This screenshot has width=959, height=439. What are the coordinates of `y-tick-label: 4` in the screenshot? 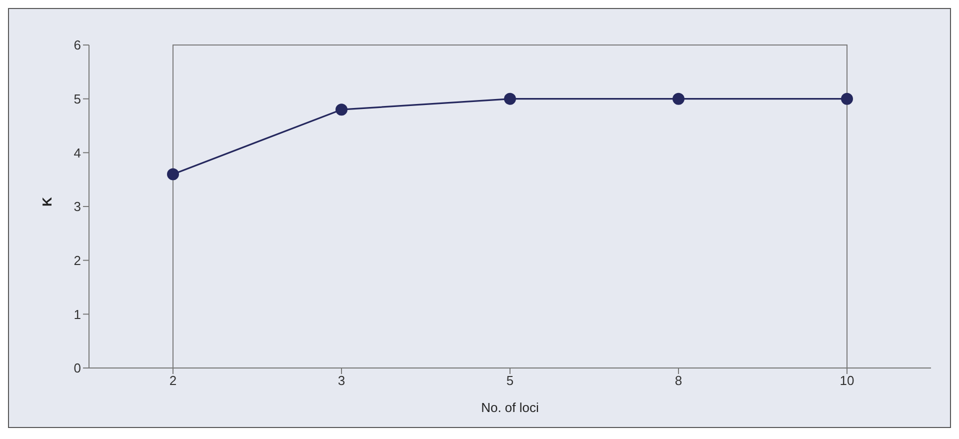 It's located at (77, 152).